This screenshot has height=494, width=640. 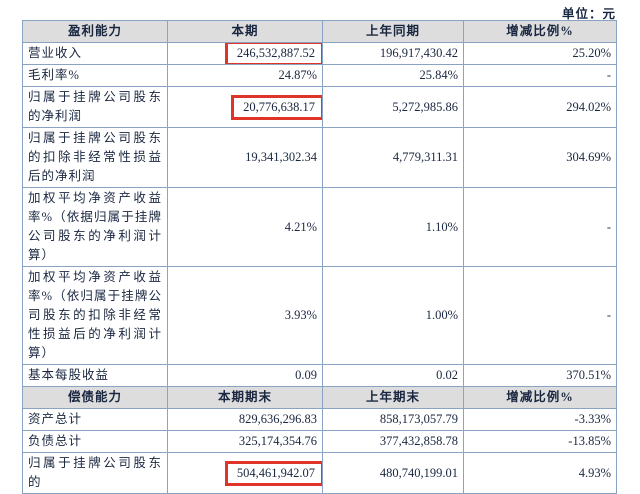 I want to click on cell-change-percent: -13.85%, so click(x=540, y=441).